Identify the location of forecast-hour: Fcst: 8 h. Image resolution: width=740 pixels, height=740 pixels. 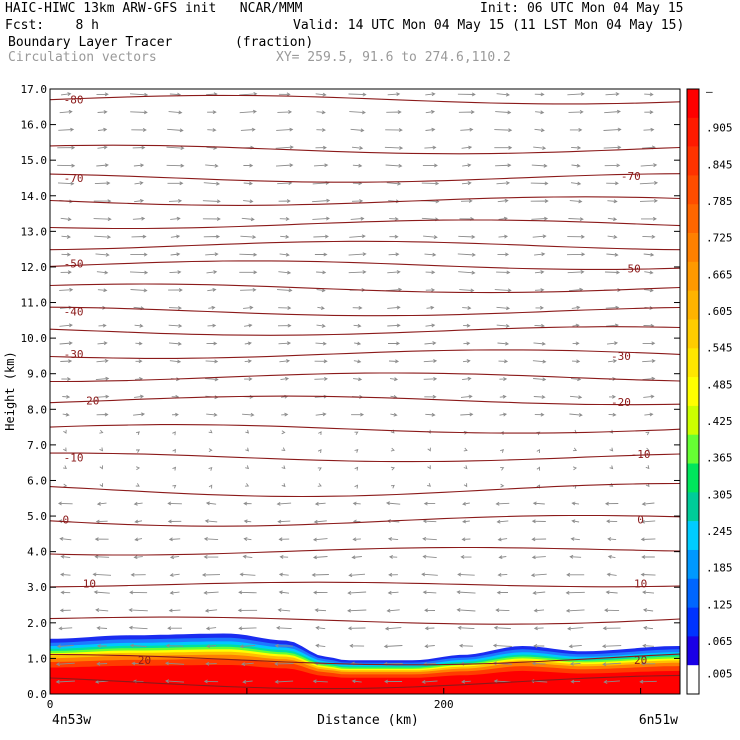
(52, 25).